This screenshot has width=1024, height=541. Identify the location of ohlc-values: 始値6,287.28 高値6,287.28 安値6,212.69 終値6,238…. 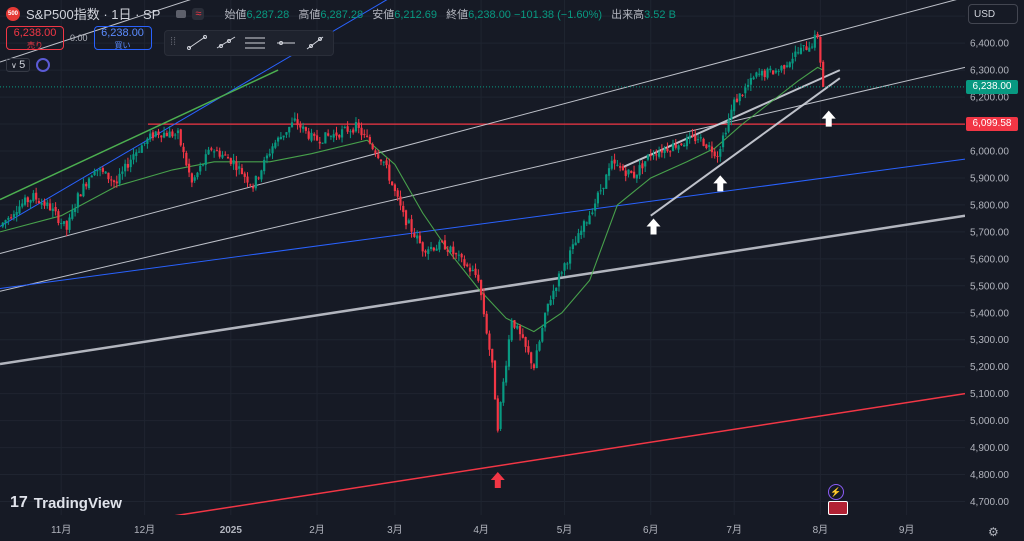
(450, 14).